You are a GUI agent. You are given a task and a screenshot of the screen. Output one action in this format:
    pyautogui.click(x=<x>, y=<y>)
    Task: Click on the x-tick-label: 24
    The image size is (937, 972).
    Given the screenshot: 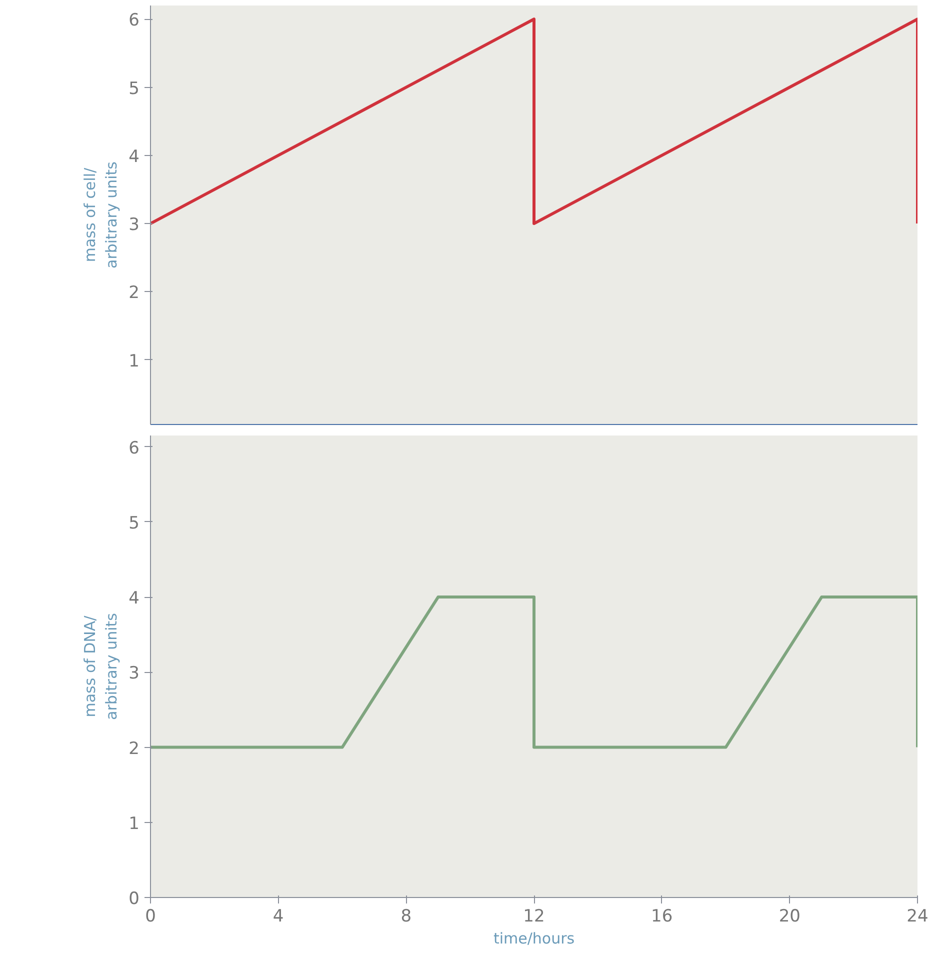 What is the action you would take?
    pyautogui.click(x=917, y=916)
    